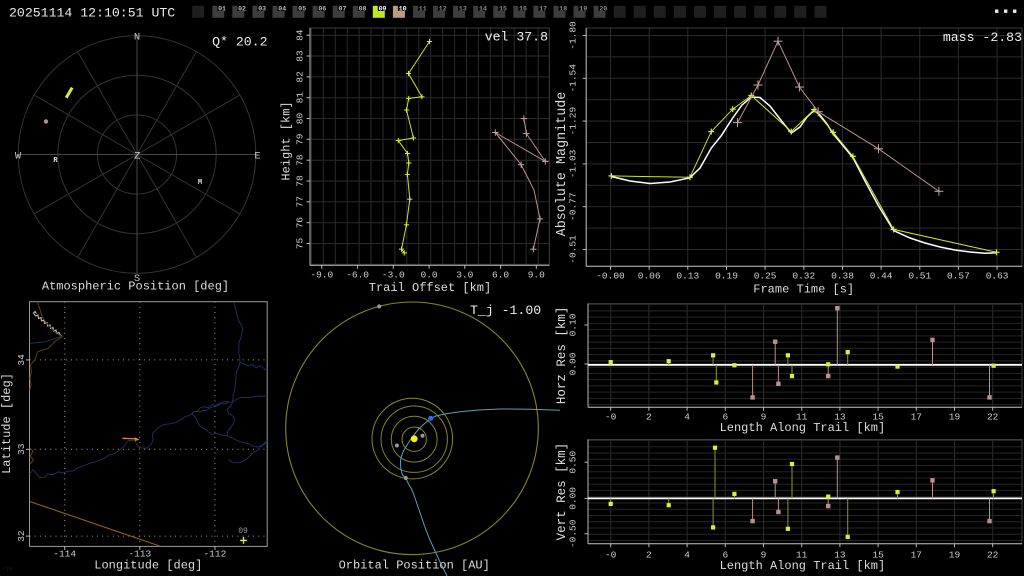 Image resolution: width=1024 pixels, height=576 pixels. Describe the element at coordinates (483, 8) in the screenshot. I see `svg-text: 14` at that location.